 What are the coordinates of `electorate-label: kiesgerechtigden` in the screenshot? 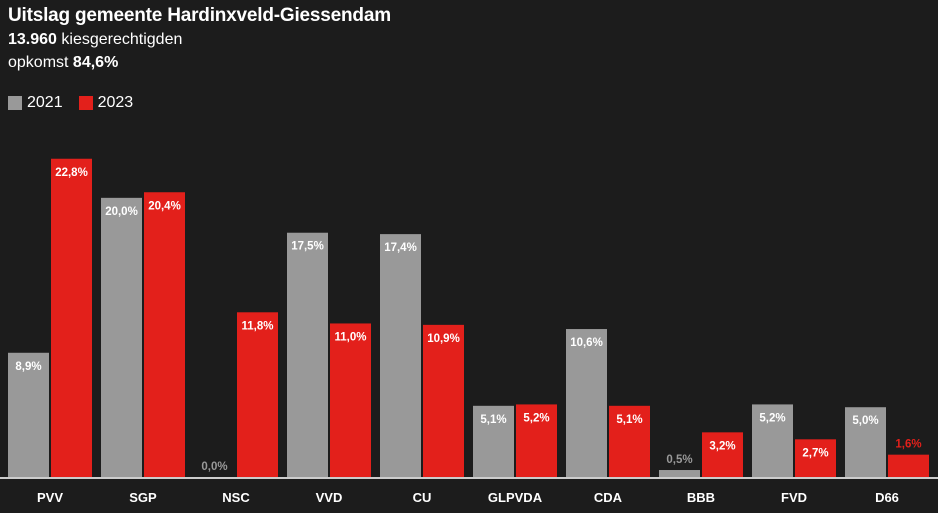 It's located at (122, 39).